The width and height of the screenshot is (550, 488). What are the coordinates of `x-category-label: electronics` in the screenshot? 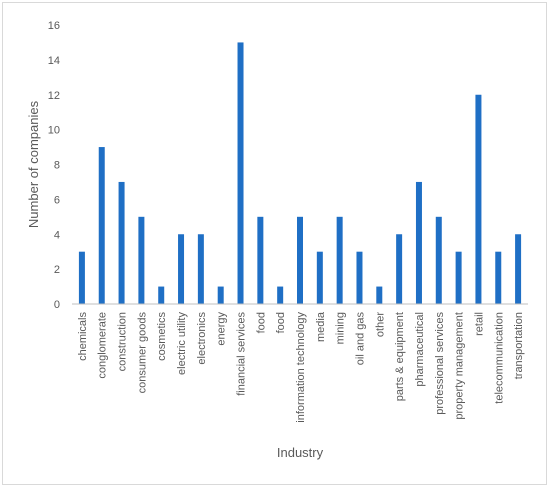 It's located at (202, 338).